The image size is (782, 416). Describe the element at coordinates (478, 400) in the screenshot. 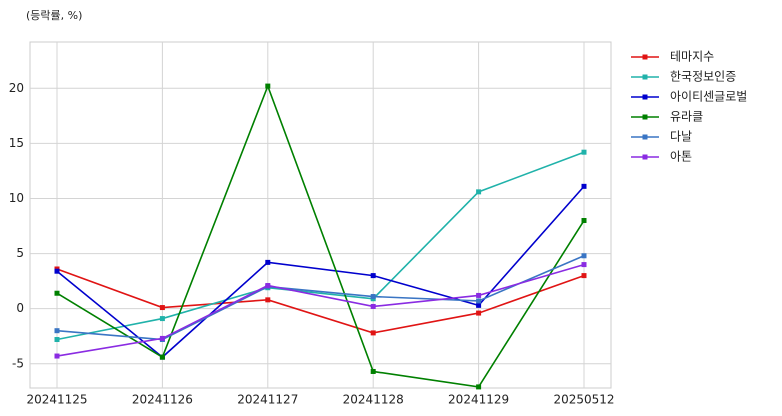

I see `x-tick-label: 20241129` at that location.